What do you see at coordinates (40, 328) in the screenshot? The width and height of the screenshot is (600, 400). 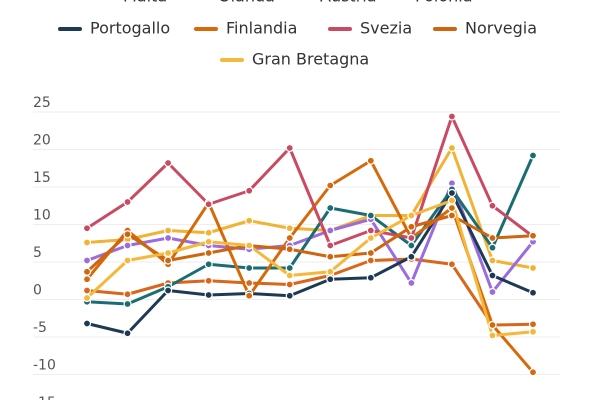 I see `y-tick-label: -5` at bounding box center [40, 328].